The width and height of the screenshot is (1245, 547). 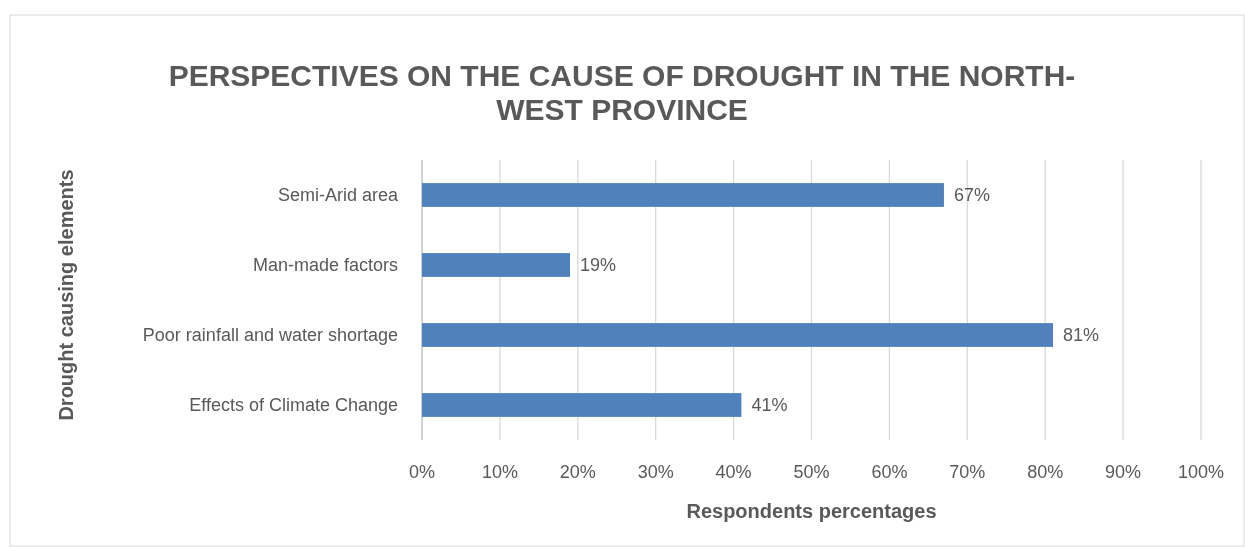 I want to click on x-tick-label: 90%, so click(x=1123, y=472).